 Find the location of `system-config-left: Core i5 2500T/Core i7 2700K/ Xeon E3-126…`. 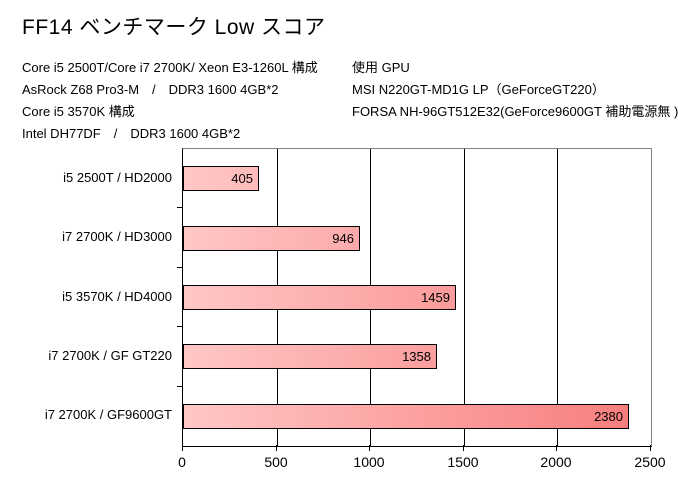

system-config-left: Core i5 2500T/Core i7 2700K/ Xeon E3-126… is located at coordinates (170, 101).